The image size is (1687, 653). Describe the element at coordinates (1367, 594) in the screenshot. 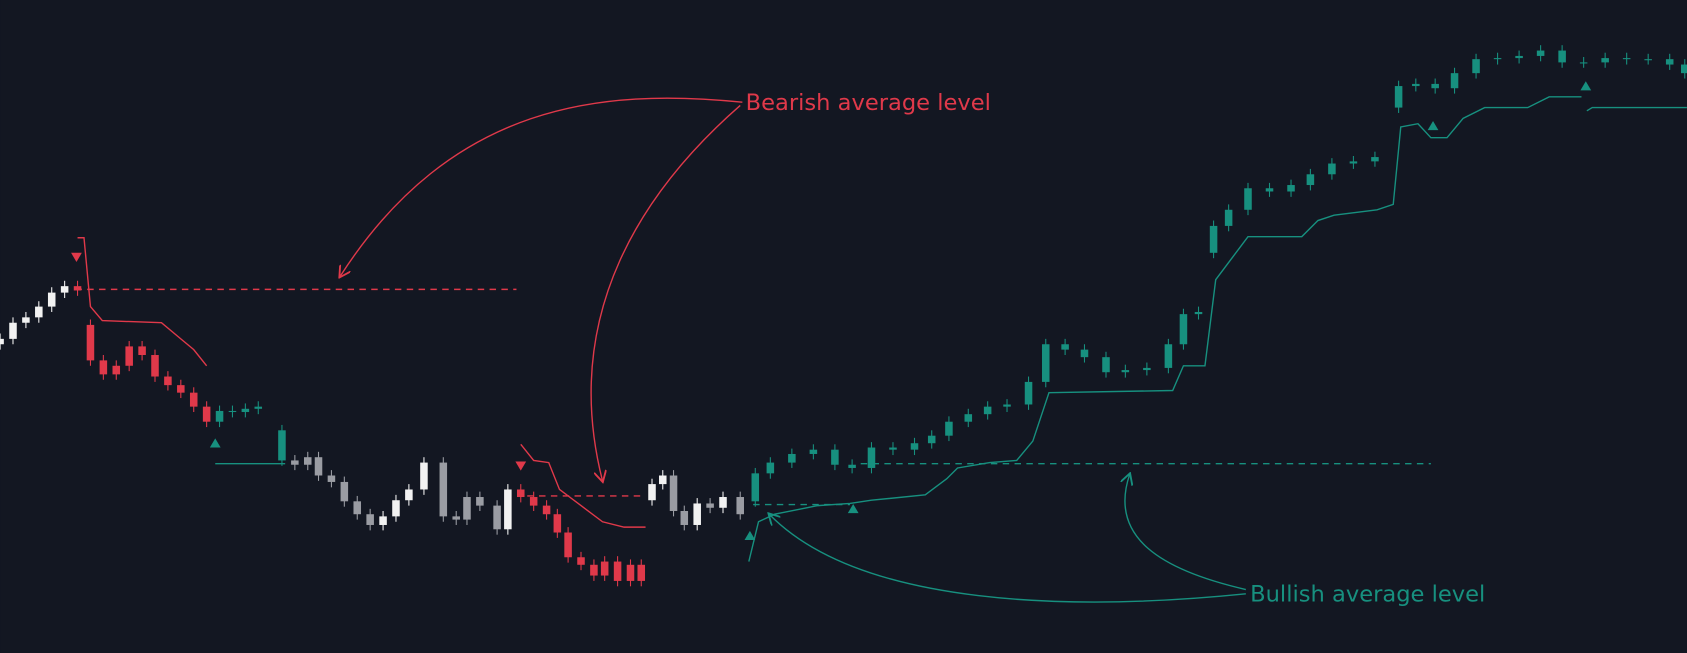

I see `annotation-label: Bullish average level` at that location.